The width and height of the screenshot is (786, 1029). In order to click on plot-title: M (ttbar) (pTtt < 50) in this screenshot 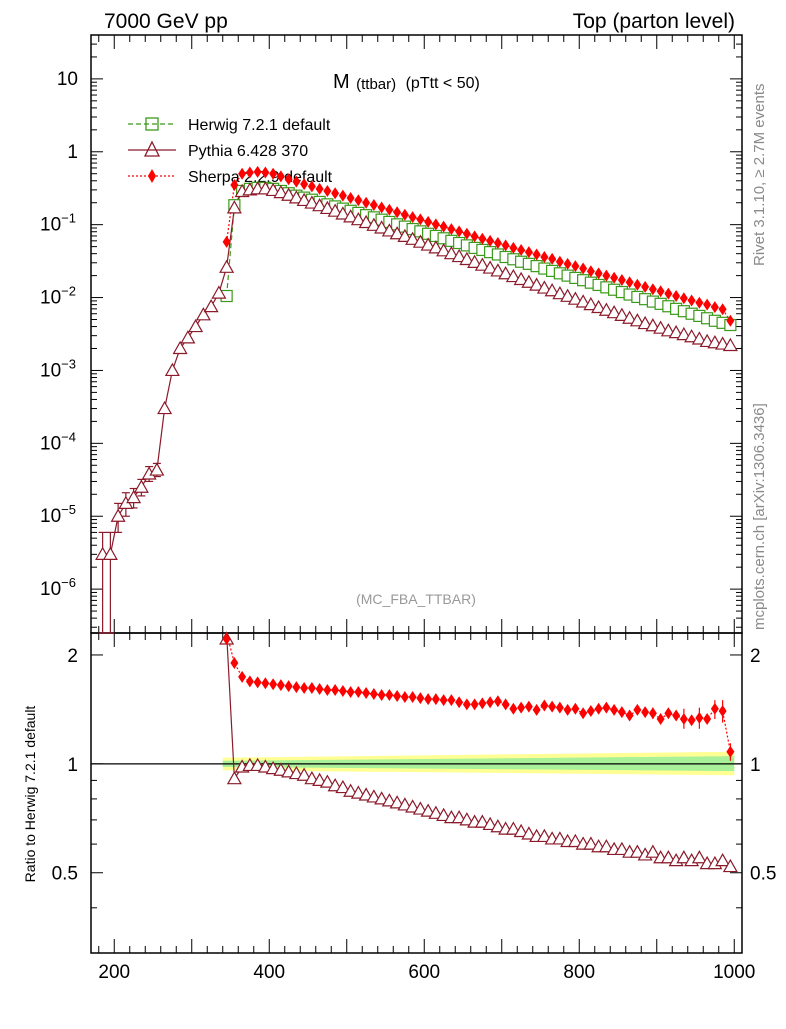, I will do `click(406, 82)`.